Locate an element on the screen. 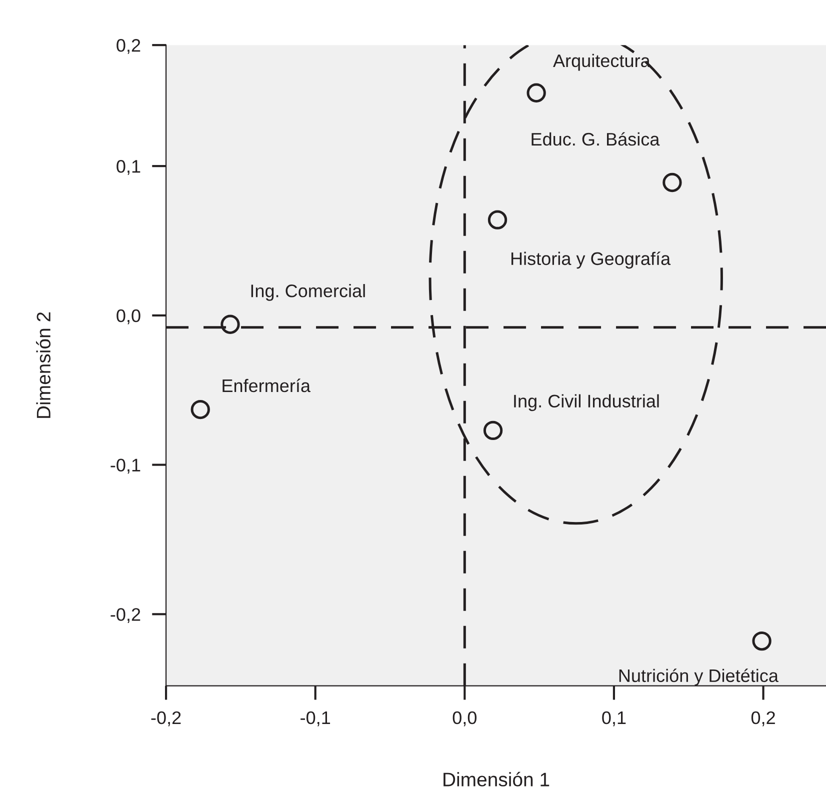 This screenshot has height=805, width=826. y-tick-label: -0,2 is located at coordinates (125, 616).